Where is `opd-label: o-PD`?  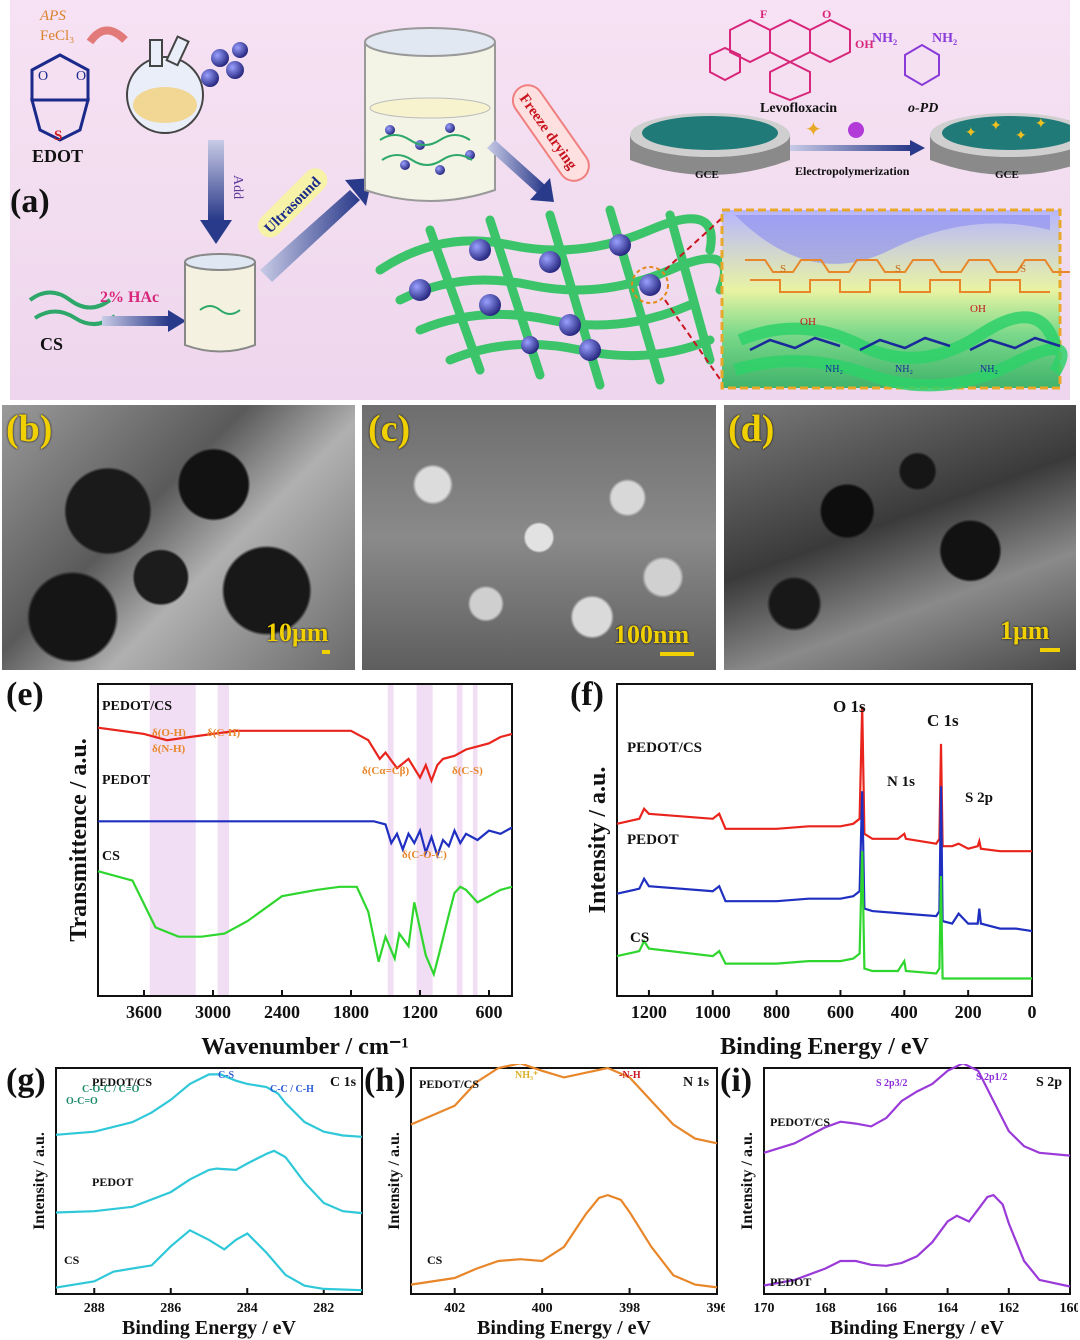
opd-label: o-PD is located at coordinates (923, 108).